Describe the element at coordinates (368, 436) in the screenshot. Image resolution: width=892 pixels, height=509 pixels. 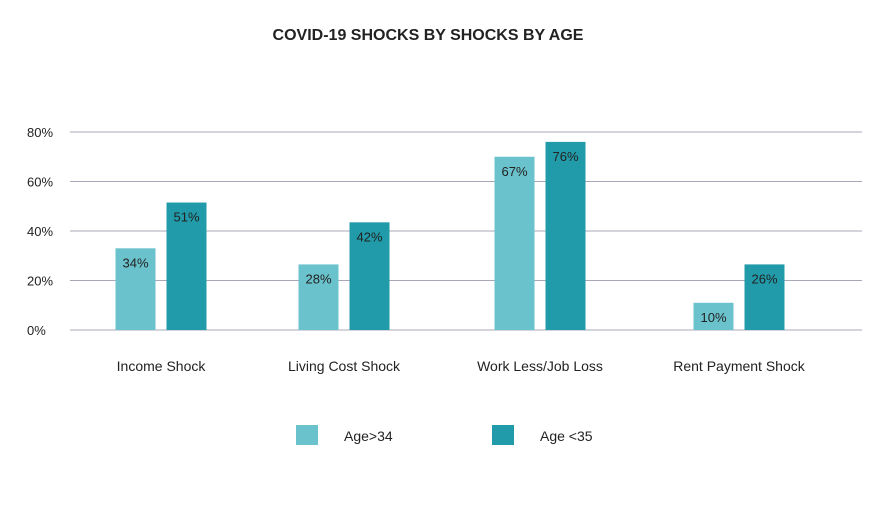
I see `legend-label: Age>34` at that location.